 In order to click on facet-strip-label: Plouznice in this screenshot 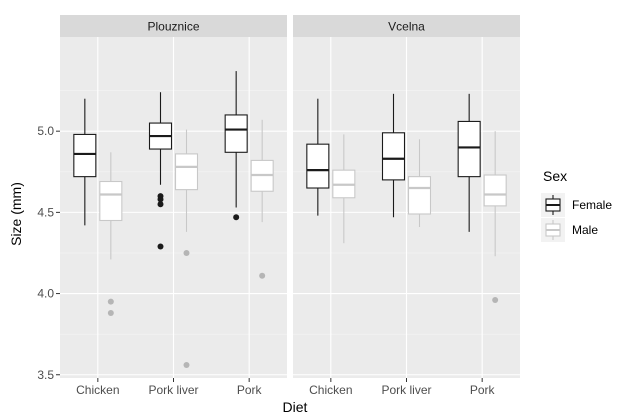, I will do `click(173, 27)`.